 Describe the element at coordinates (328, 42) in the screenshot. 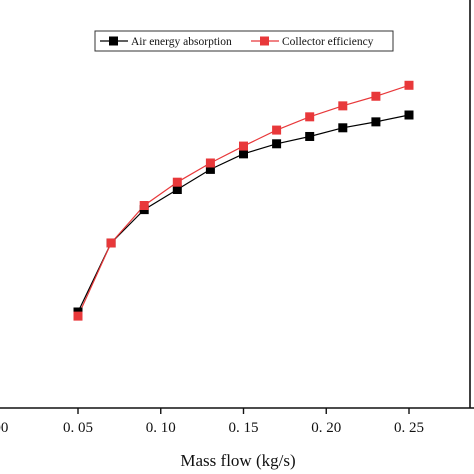

I see `legend-label-collector-efficiency: Collector efficiency` at that location.